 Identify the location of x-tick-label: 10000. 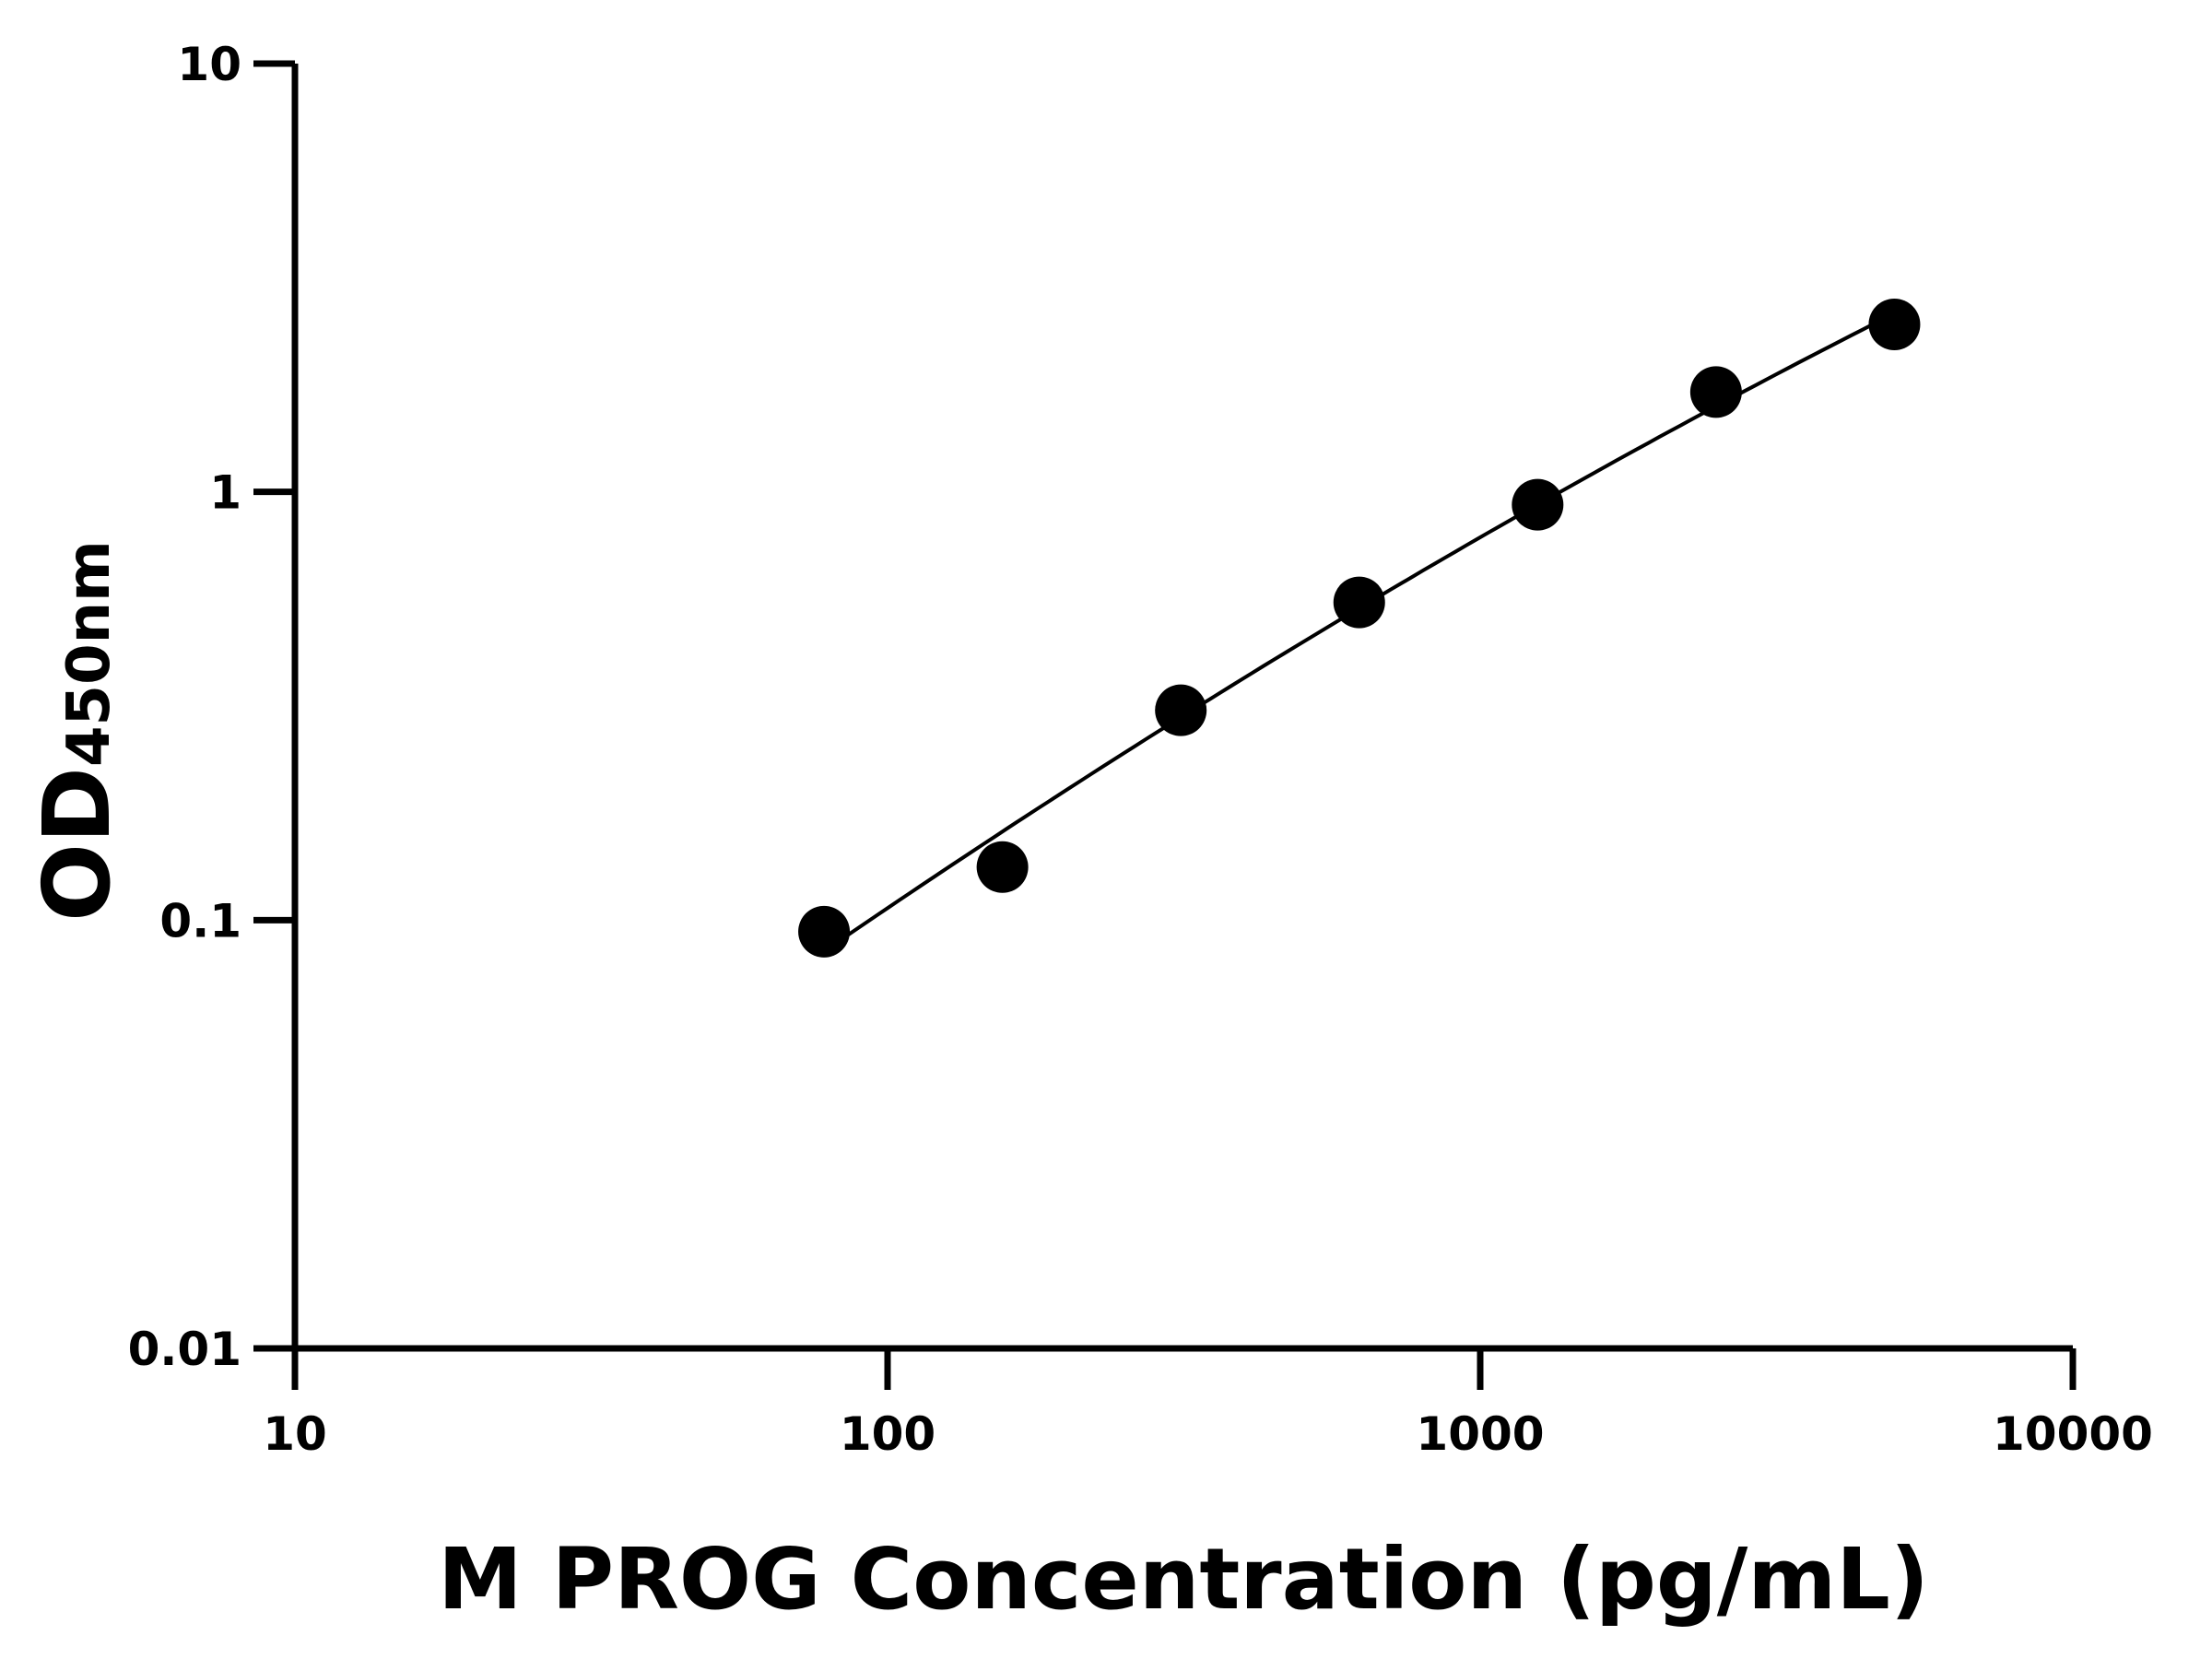
(2073, 1434).